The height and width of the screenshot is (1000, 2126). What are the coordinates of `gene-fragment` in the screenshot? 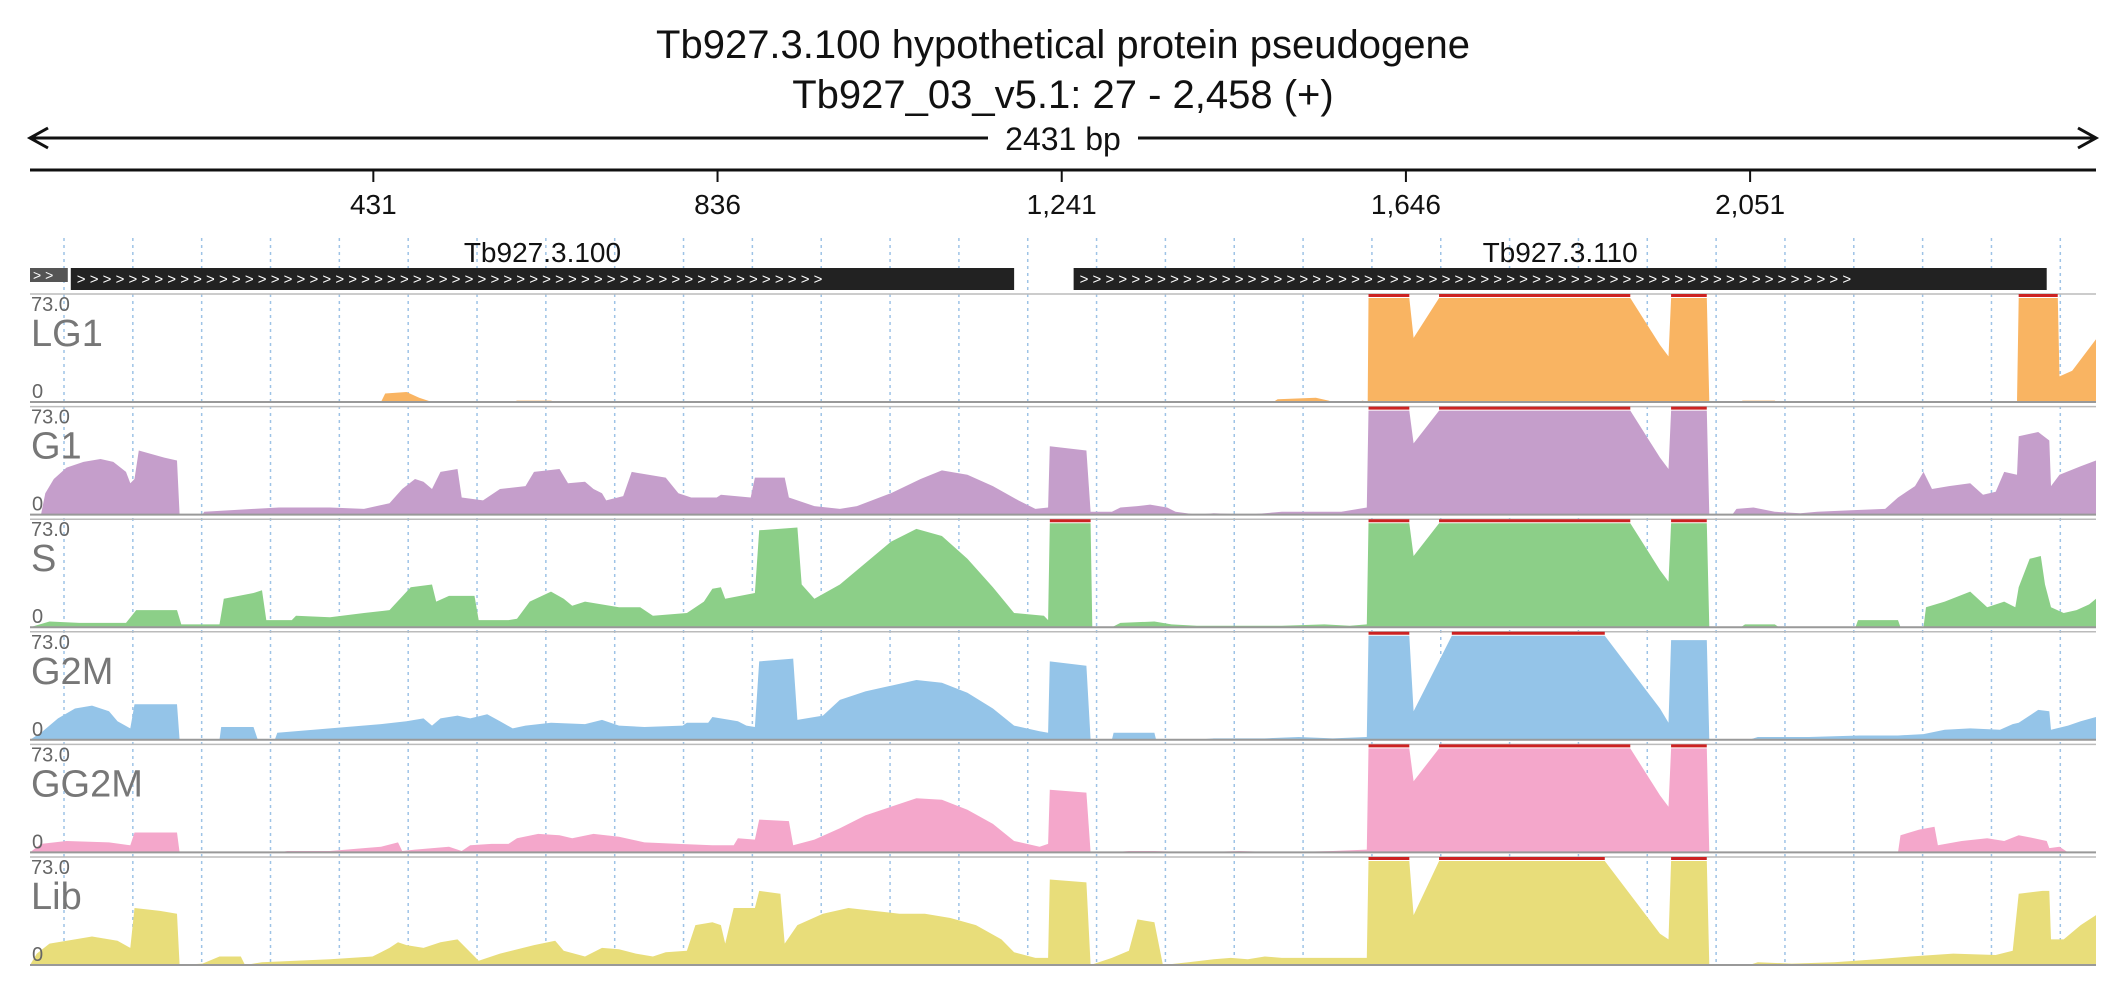 It's located at (49, 275).